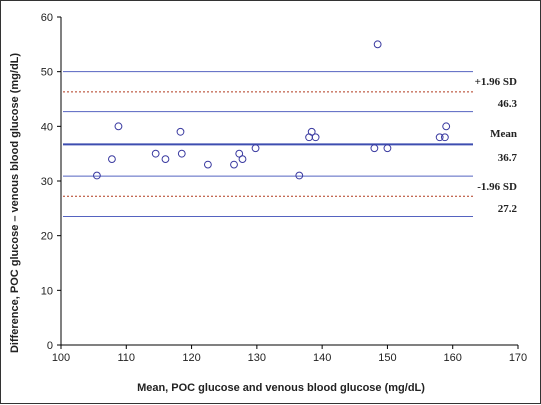 This screenshot has height=405, width=541. What do you see at coordinates (47, 18) in the screenshot?
I see `y-tick-label: 60` at bounding box center [47, 18].